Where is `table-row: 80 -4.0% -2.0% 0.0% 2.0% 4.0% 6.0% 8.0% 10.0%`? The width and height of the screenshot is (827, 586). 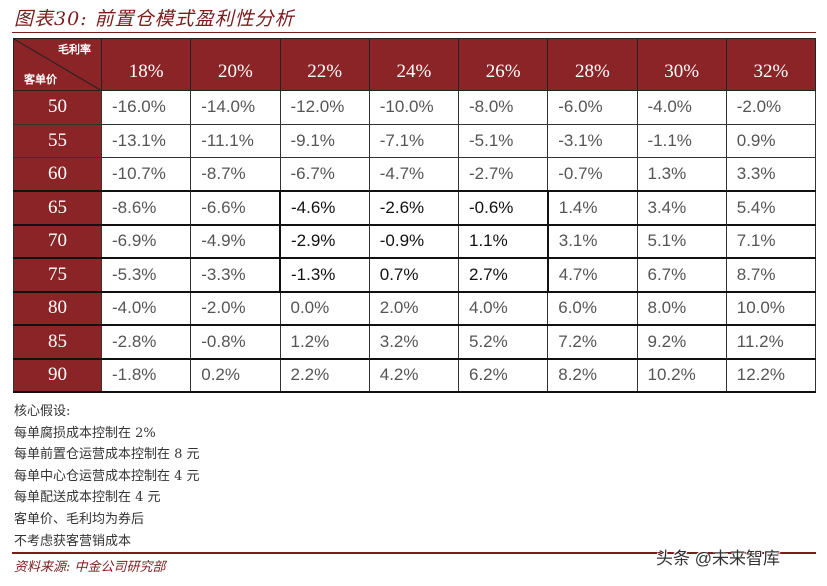
table-row: 80 -4.0% -2.0% 0.0% 2.0% 4.0% 6.0% 8.0% 10.0% is located at coordinates (415, 308).